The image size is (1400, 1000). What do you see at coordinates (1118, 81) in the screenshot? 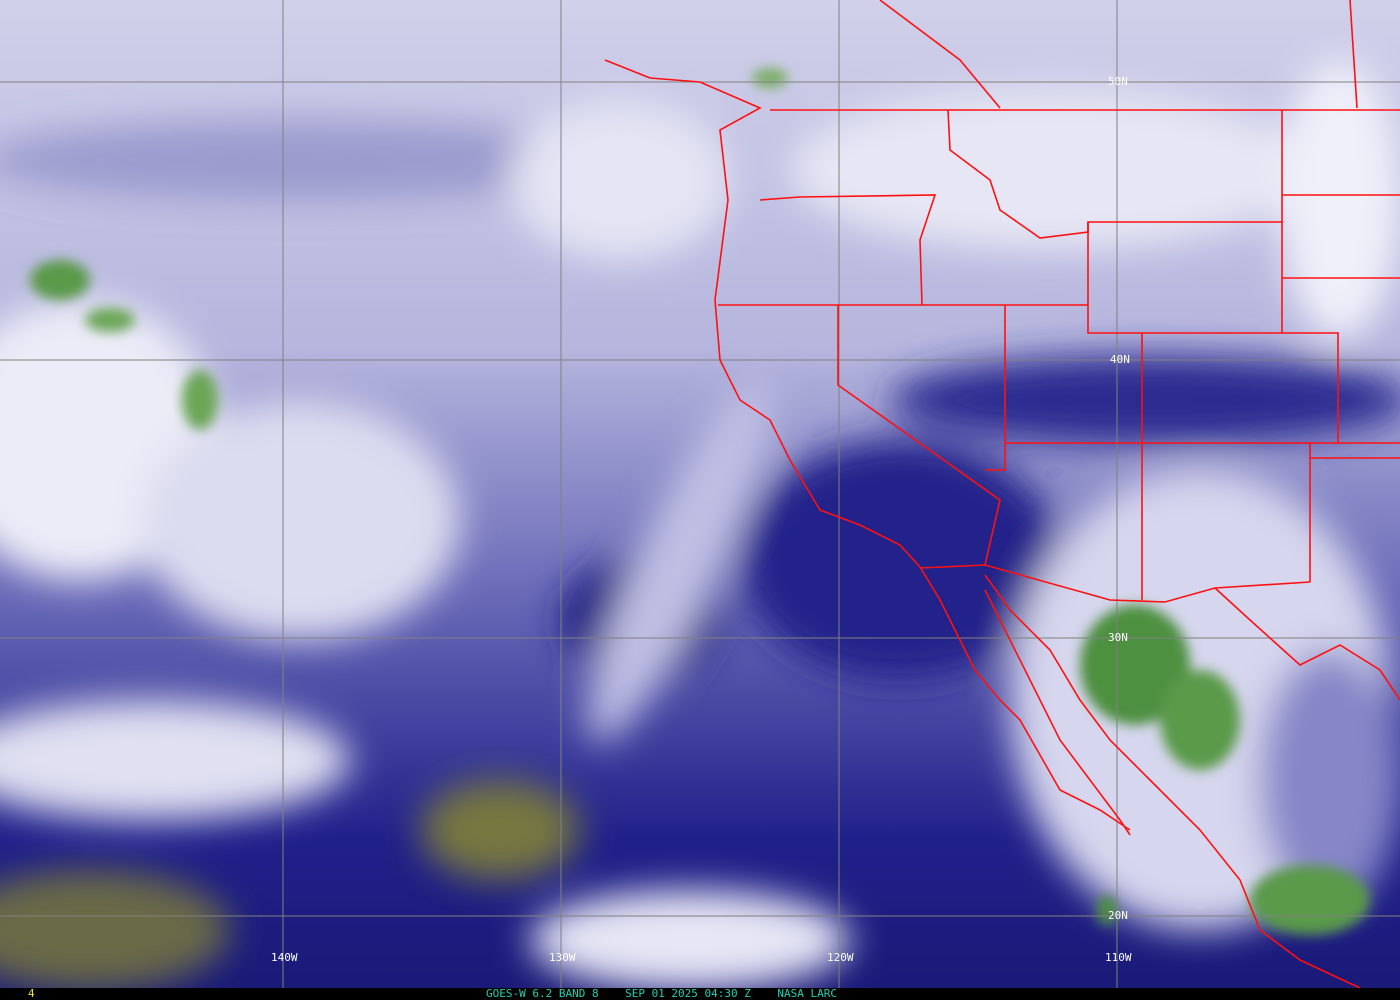
I see `lat-label-50n: 50N` at bounding box center [1118, 81].